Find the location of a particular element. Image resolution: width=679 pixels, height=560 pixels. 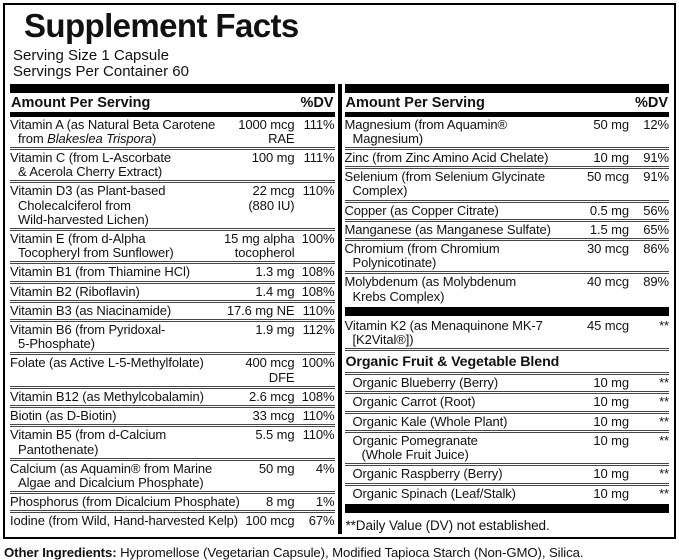

nutrient-name: Vitamin B6 (from Pyridoxal- 5-Phosphate) is located at coordinates (88, 337).